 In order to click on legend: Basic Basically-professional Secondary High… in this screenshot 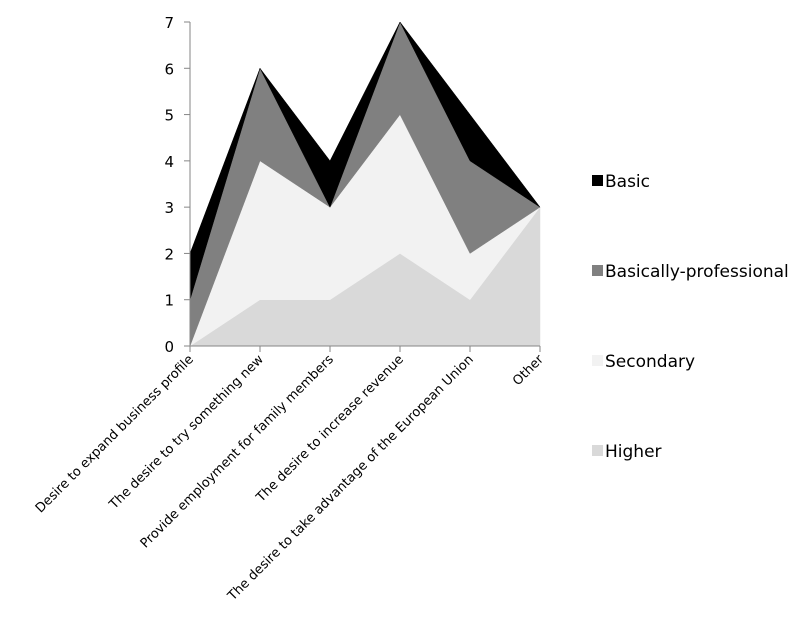, I will do `click(690, 317)`.